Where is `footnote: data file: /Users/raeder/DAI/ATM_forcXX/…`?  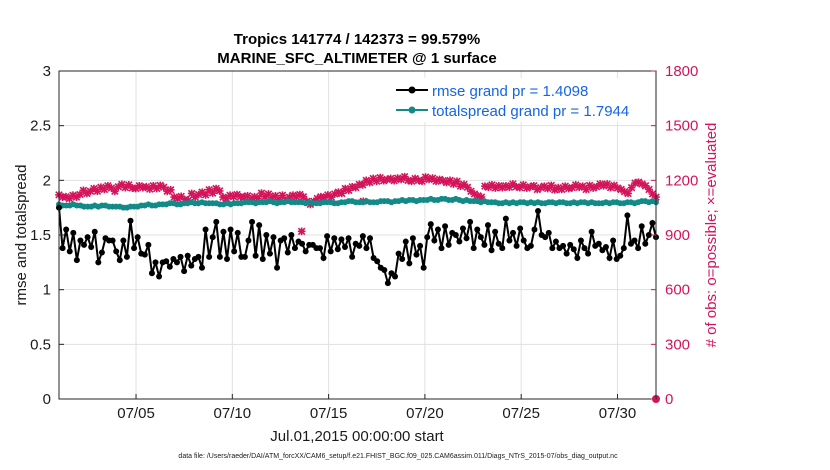 footnote: data file: /Users/raeder/DAI/ATM_forcXX/… is located at coordinates (398, 456).